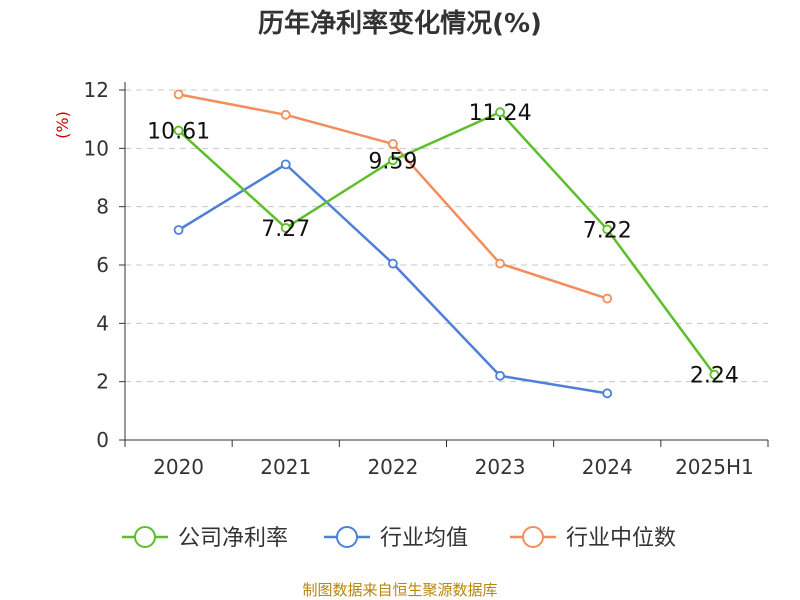  Describe the element at coordinates (96, 148) in the screenshot. I see `y-tick-label: 10` at that location.